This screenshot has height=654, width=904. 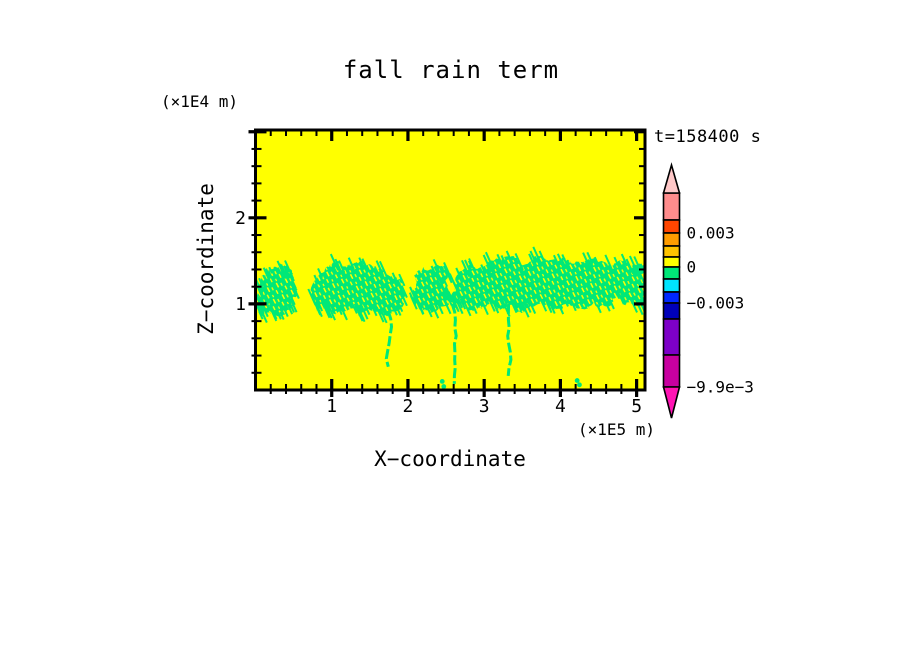 What do you see at coordinates (692, 267) in the screenshot?
I see `colorbar-label: 0` at bounding box center [692, 267].